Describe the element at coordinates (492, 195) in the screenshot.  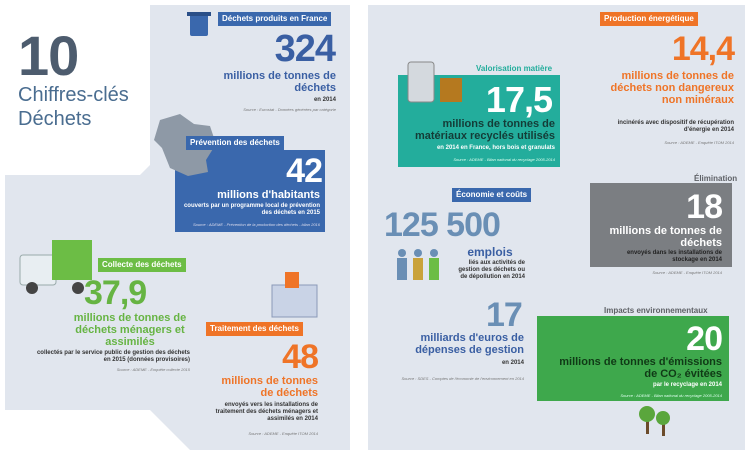
I see `card-header: Économie et coûts` at that location.